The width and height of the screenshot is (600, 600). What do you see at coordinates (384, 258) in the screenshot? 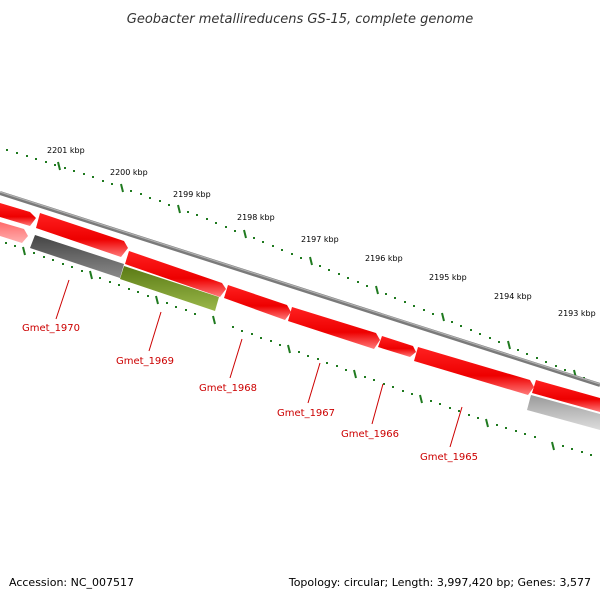
I see `tick-label: 2196 kbp` at bounding box center [384, 258].